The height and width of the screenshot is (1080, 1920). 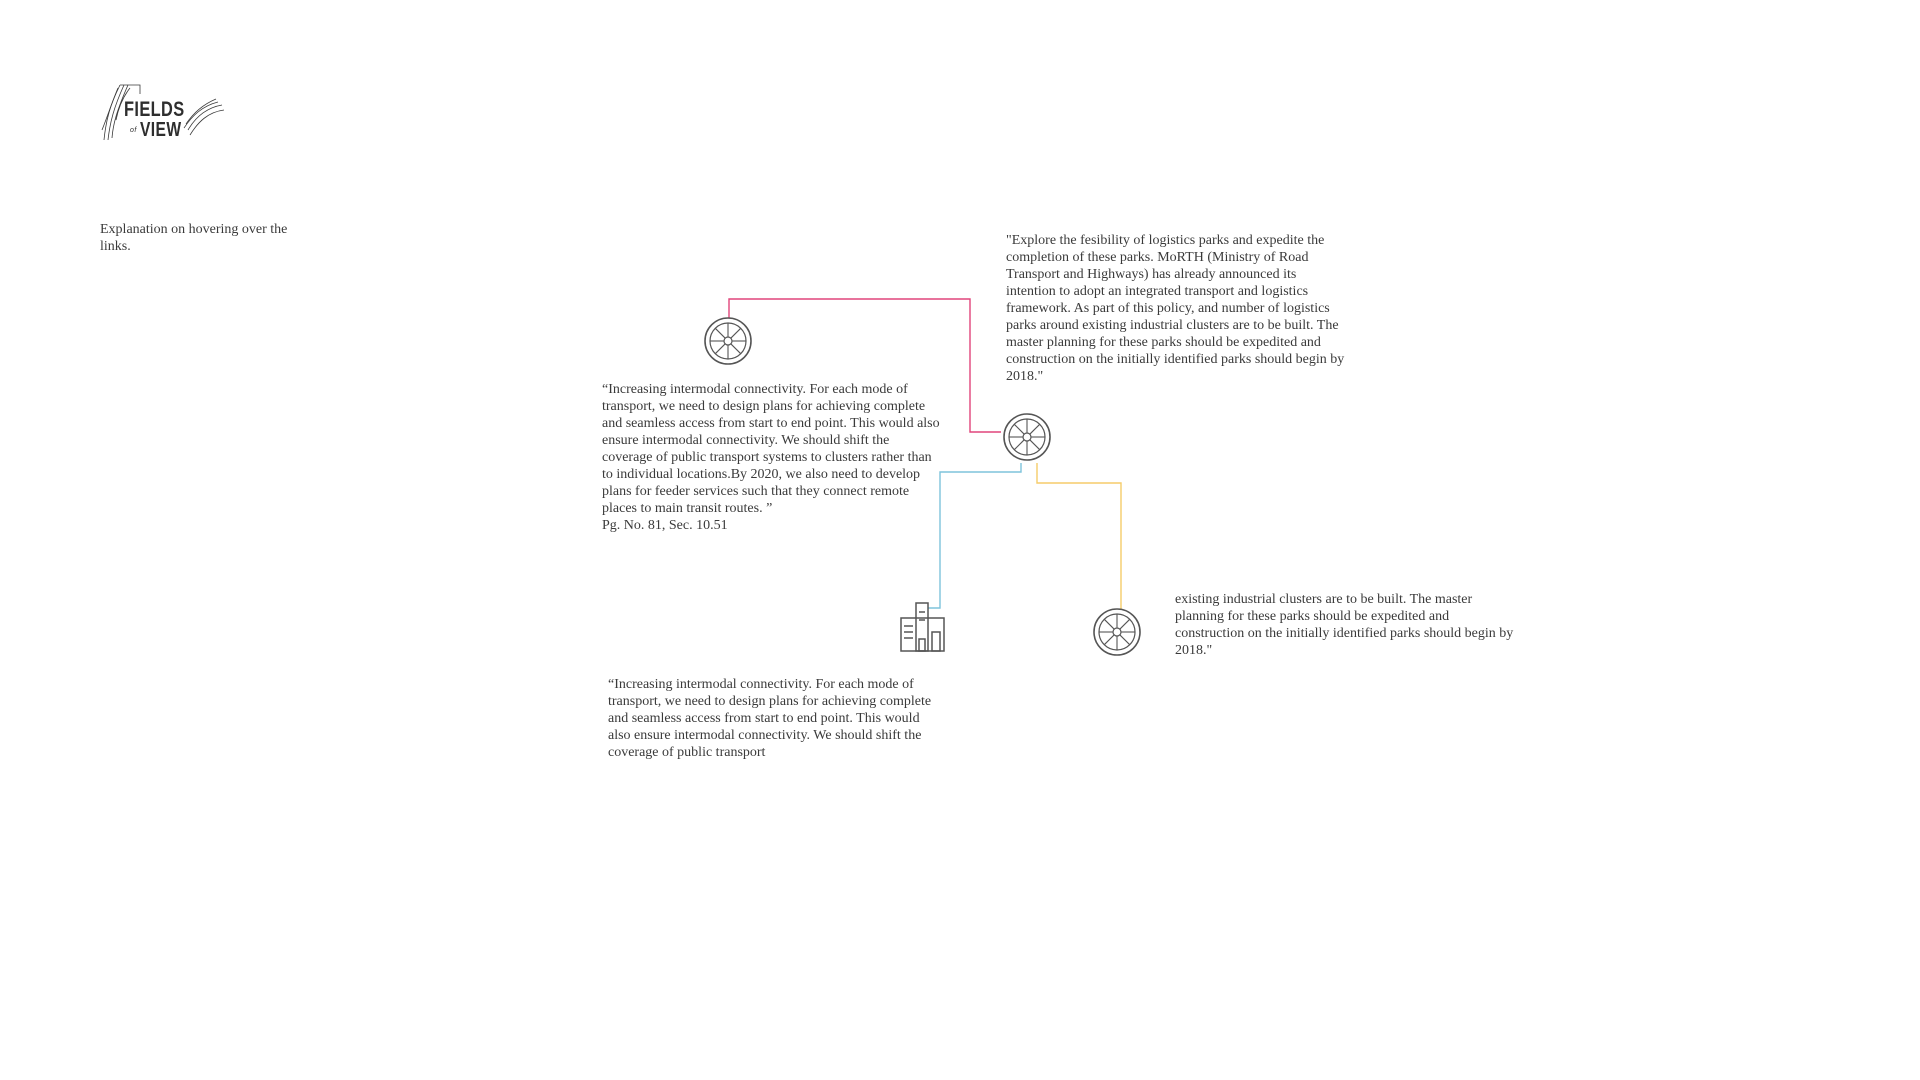 I want to click on wheel-top-left-icon, so click(x=728, y=341).